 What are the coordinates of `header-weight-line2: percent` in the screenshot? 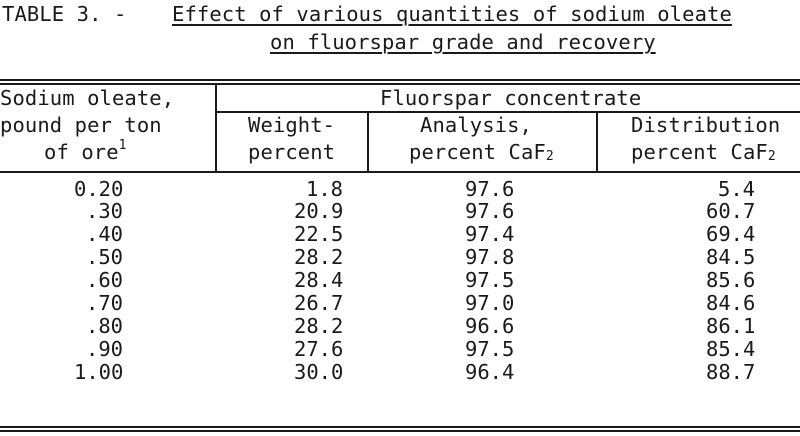 It's located at (292, 152).